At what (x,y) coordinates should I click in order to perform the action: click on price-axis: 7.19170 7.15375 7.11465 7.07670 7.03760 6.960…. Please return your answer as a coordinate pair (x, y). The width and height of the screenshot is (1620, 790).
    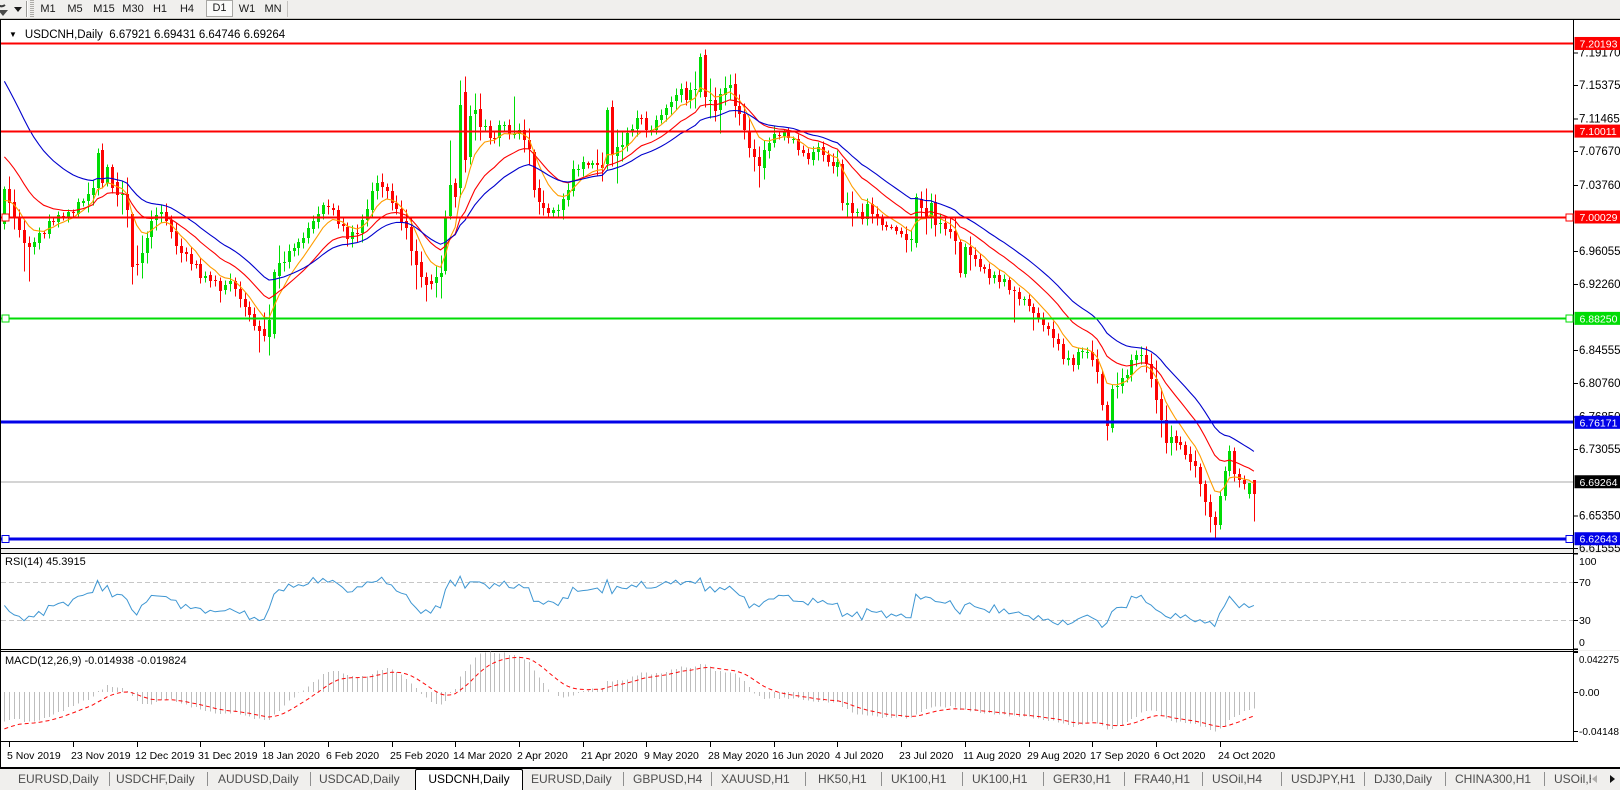
    Looking at the image, I should click on (1596, 295).